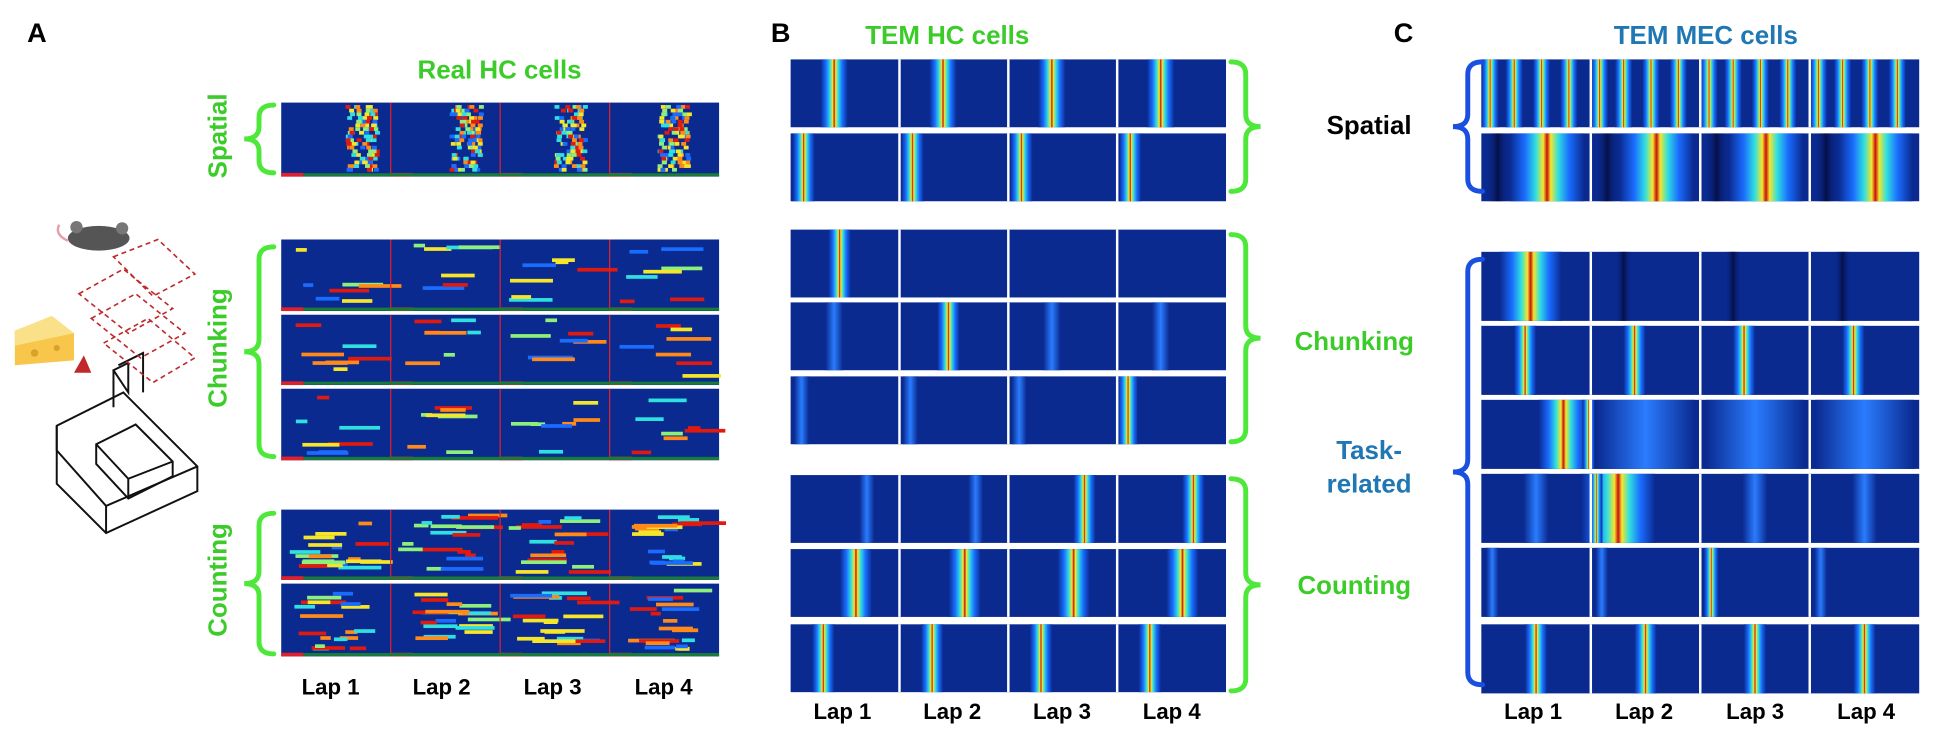 Image resolution: width=1934 pixels, height=738 pixels. I want to click on group-label: Spatial, so click(1369, 126).